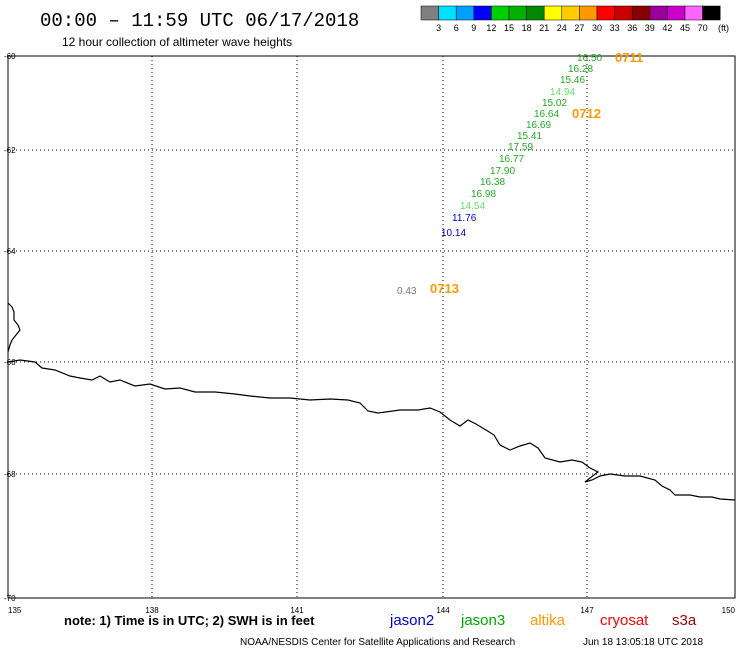 The height and width of the screenshot is (650, 740). I want to click on swh-value: 16.77, so click(511, 159).